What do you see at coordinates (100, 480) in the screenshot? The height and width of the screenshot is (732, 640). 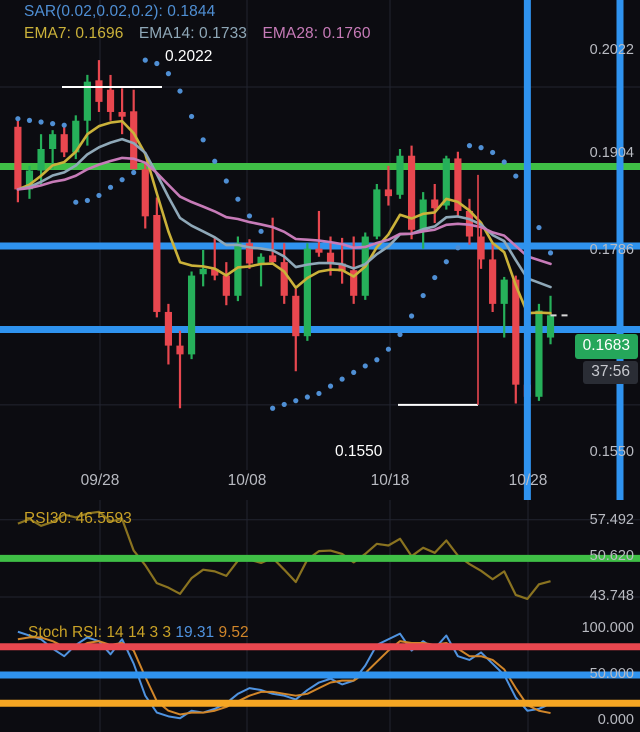 I see `x-axis-tick-0: 09/28` at bounding box center [100, 480].